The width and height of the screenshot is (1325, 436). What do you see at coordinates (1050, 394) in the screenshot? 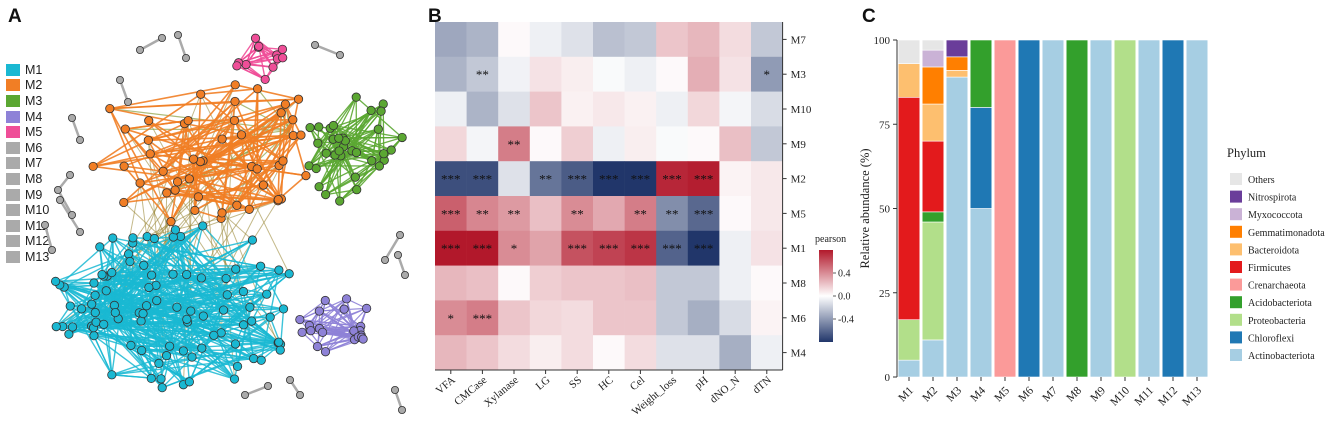
I see `x-tick-label: M7` at bounding box center [1050, 394].